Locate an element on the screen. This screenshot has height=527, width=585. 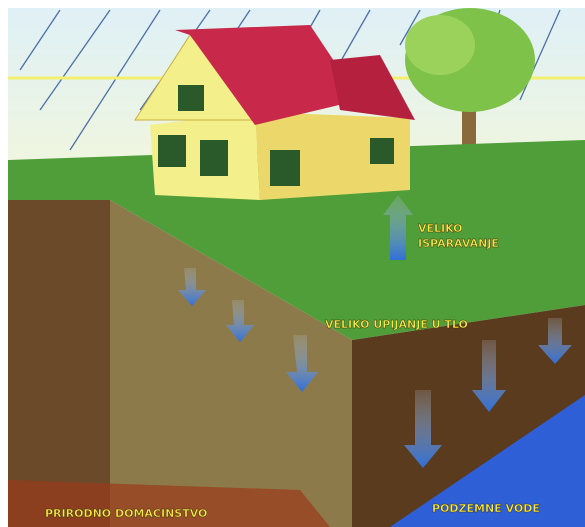
groundwater-area is located at coordinates (487, 461).